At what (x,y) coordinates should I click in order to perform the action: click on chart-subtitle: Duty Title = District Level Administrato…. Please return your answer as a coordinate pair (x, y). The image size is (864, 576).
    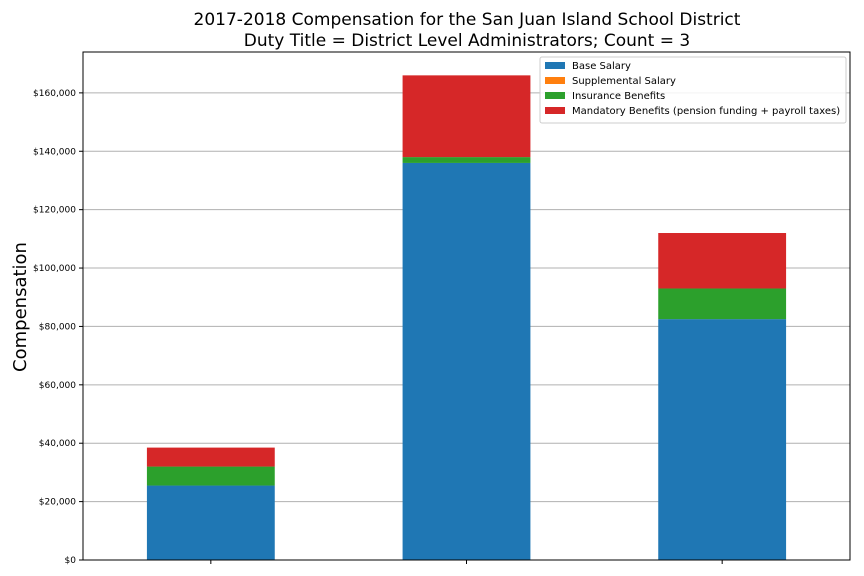
    Looking at the image, I should click on (467, 41).